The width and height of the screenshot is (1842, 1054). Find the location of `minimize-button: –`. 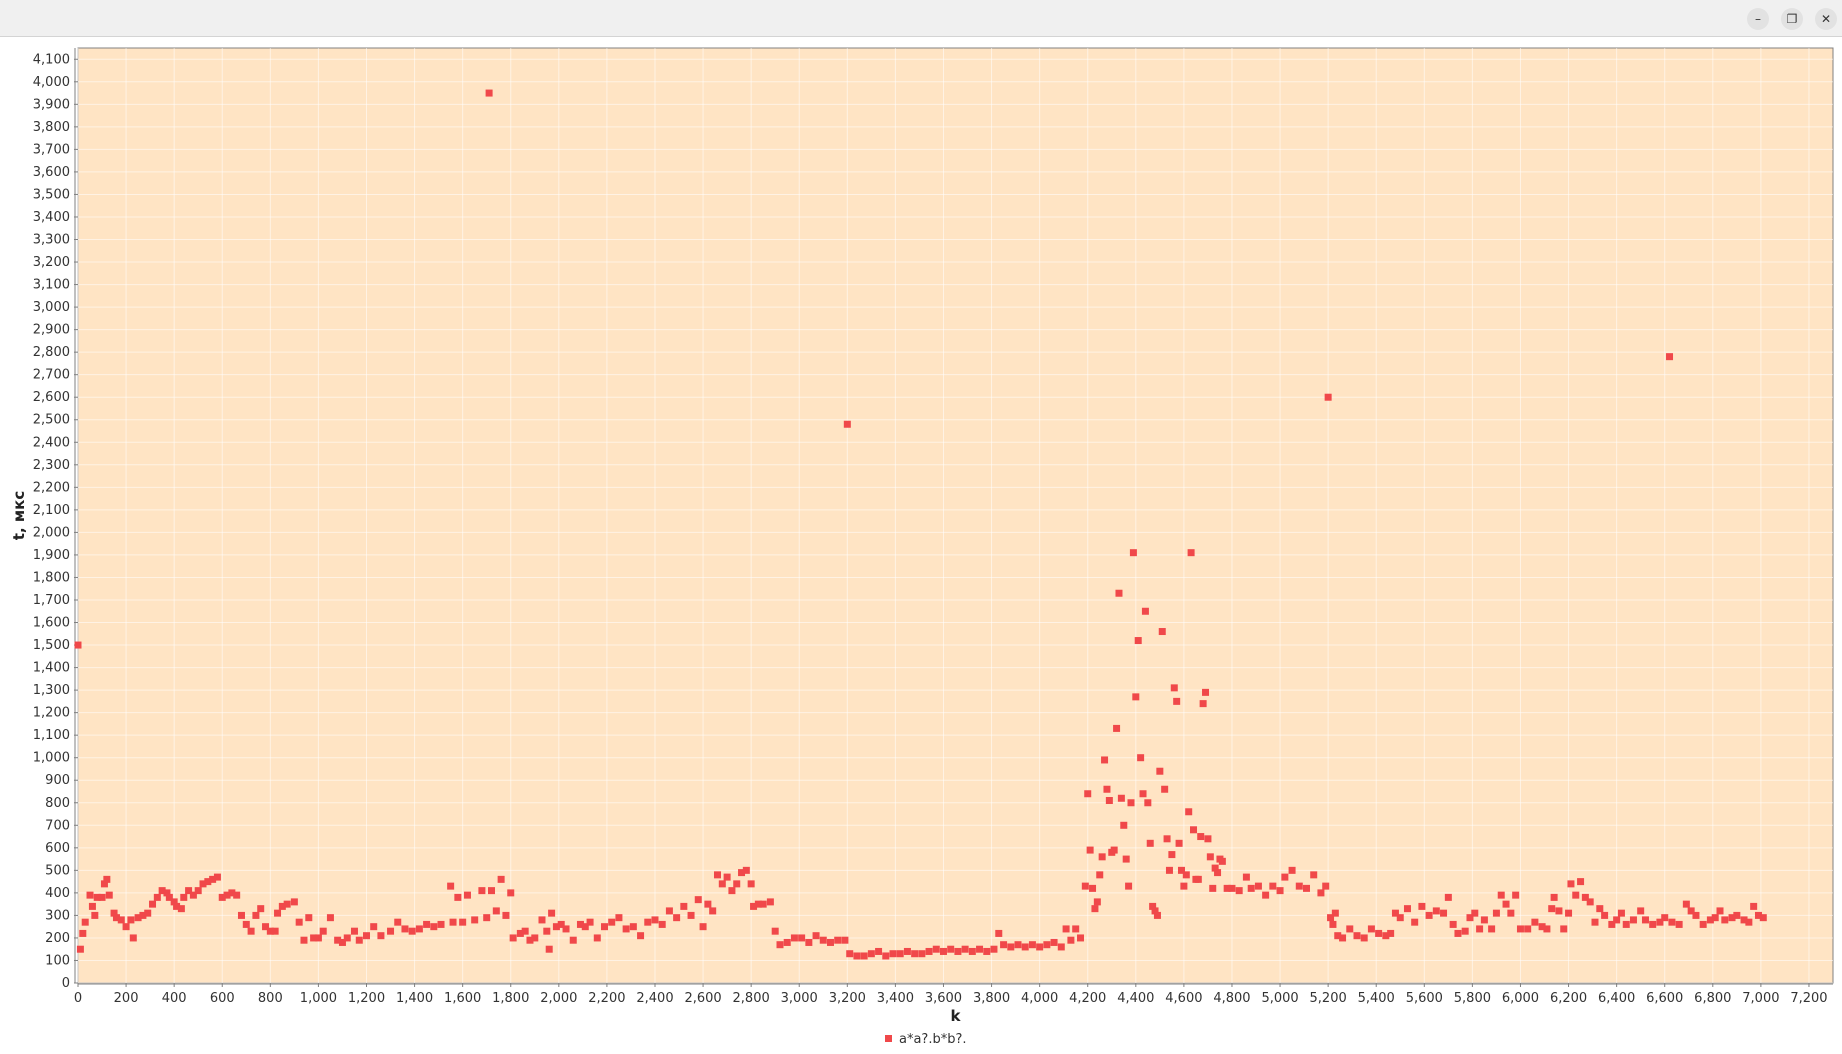

minimize-button: – is located at coordinates (1758, 19).